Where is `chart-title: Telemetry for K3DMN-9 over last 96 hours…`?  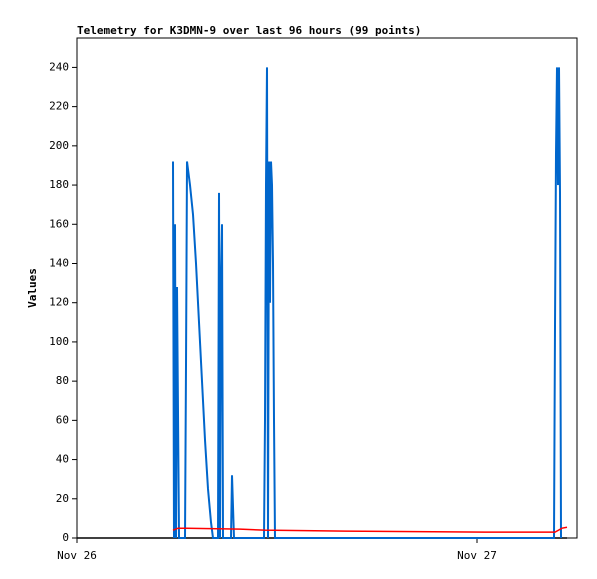 chart-title: Telemetry for K3DMN-9 over last 96 hours… is located at coordinates (249, 30).